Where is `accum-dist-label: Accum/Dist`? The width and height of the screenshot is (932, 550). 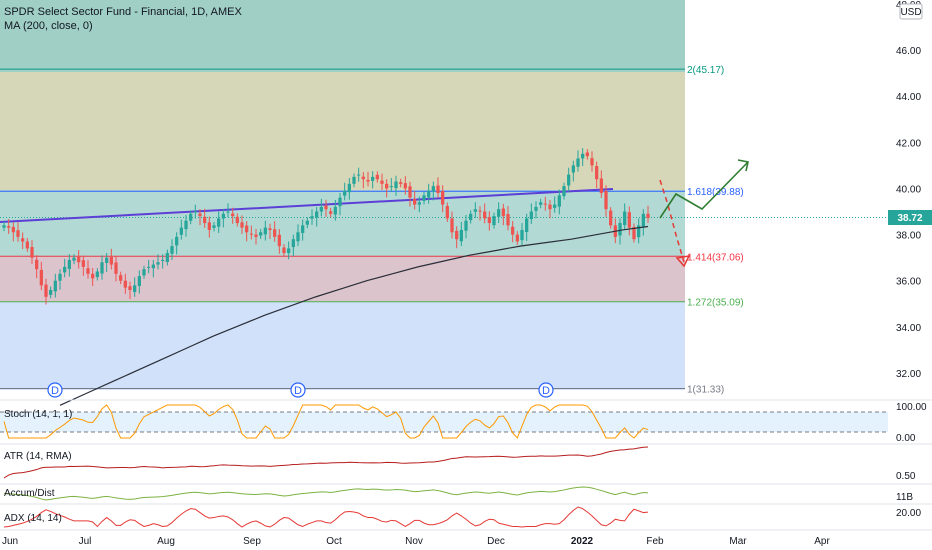 accum-dist-label: Accum/Dist is located at coordinates (29, 493).